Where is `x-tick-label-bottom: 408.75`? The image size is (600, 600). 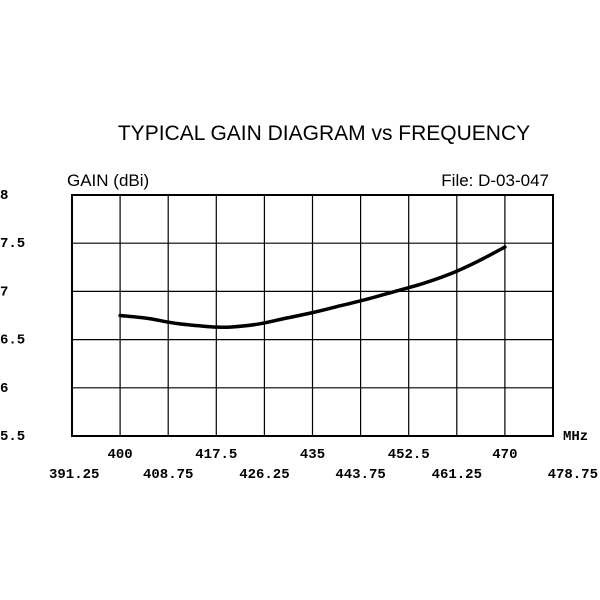
x-tick-label-bottom: 408.75 is located at coordinates (168, 475).